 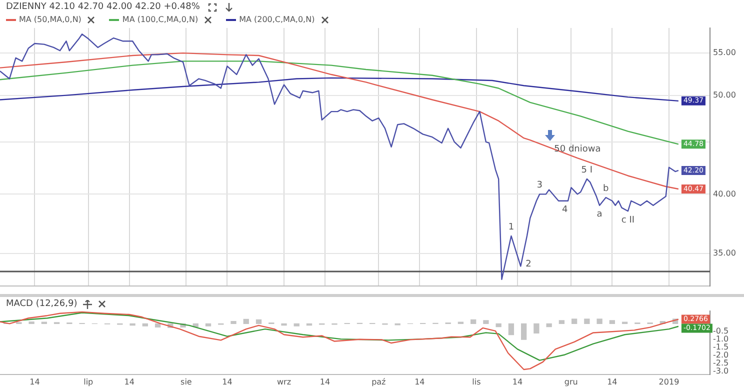 I want to click on x-tick-label: wrz, so click(x=284, y=381).